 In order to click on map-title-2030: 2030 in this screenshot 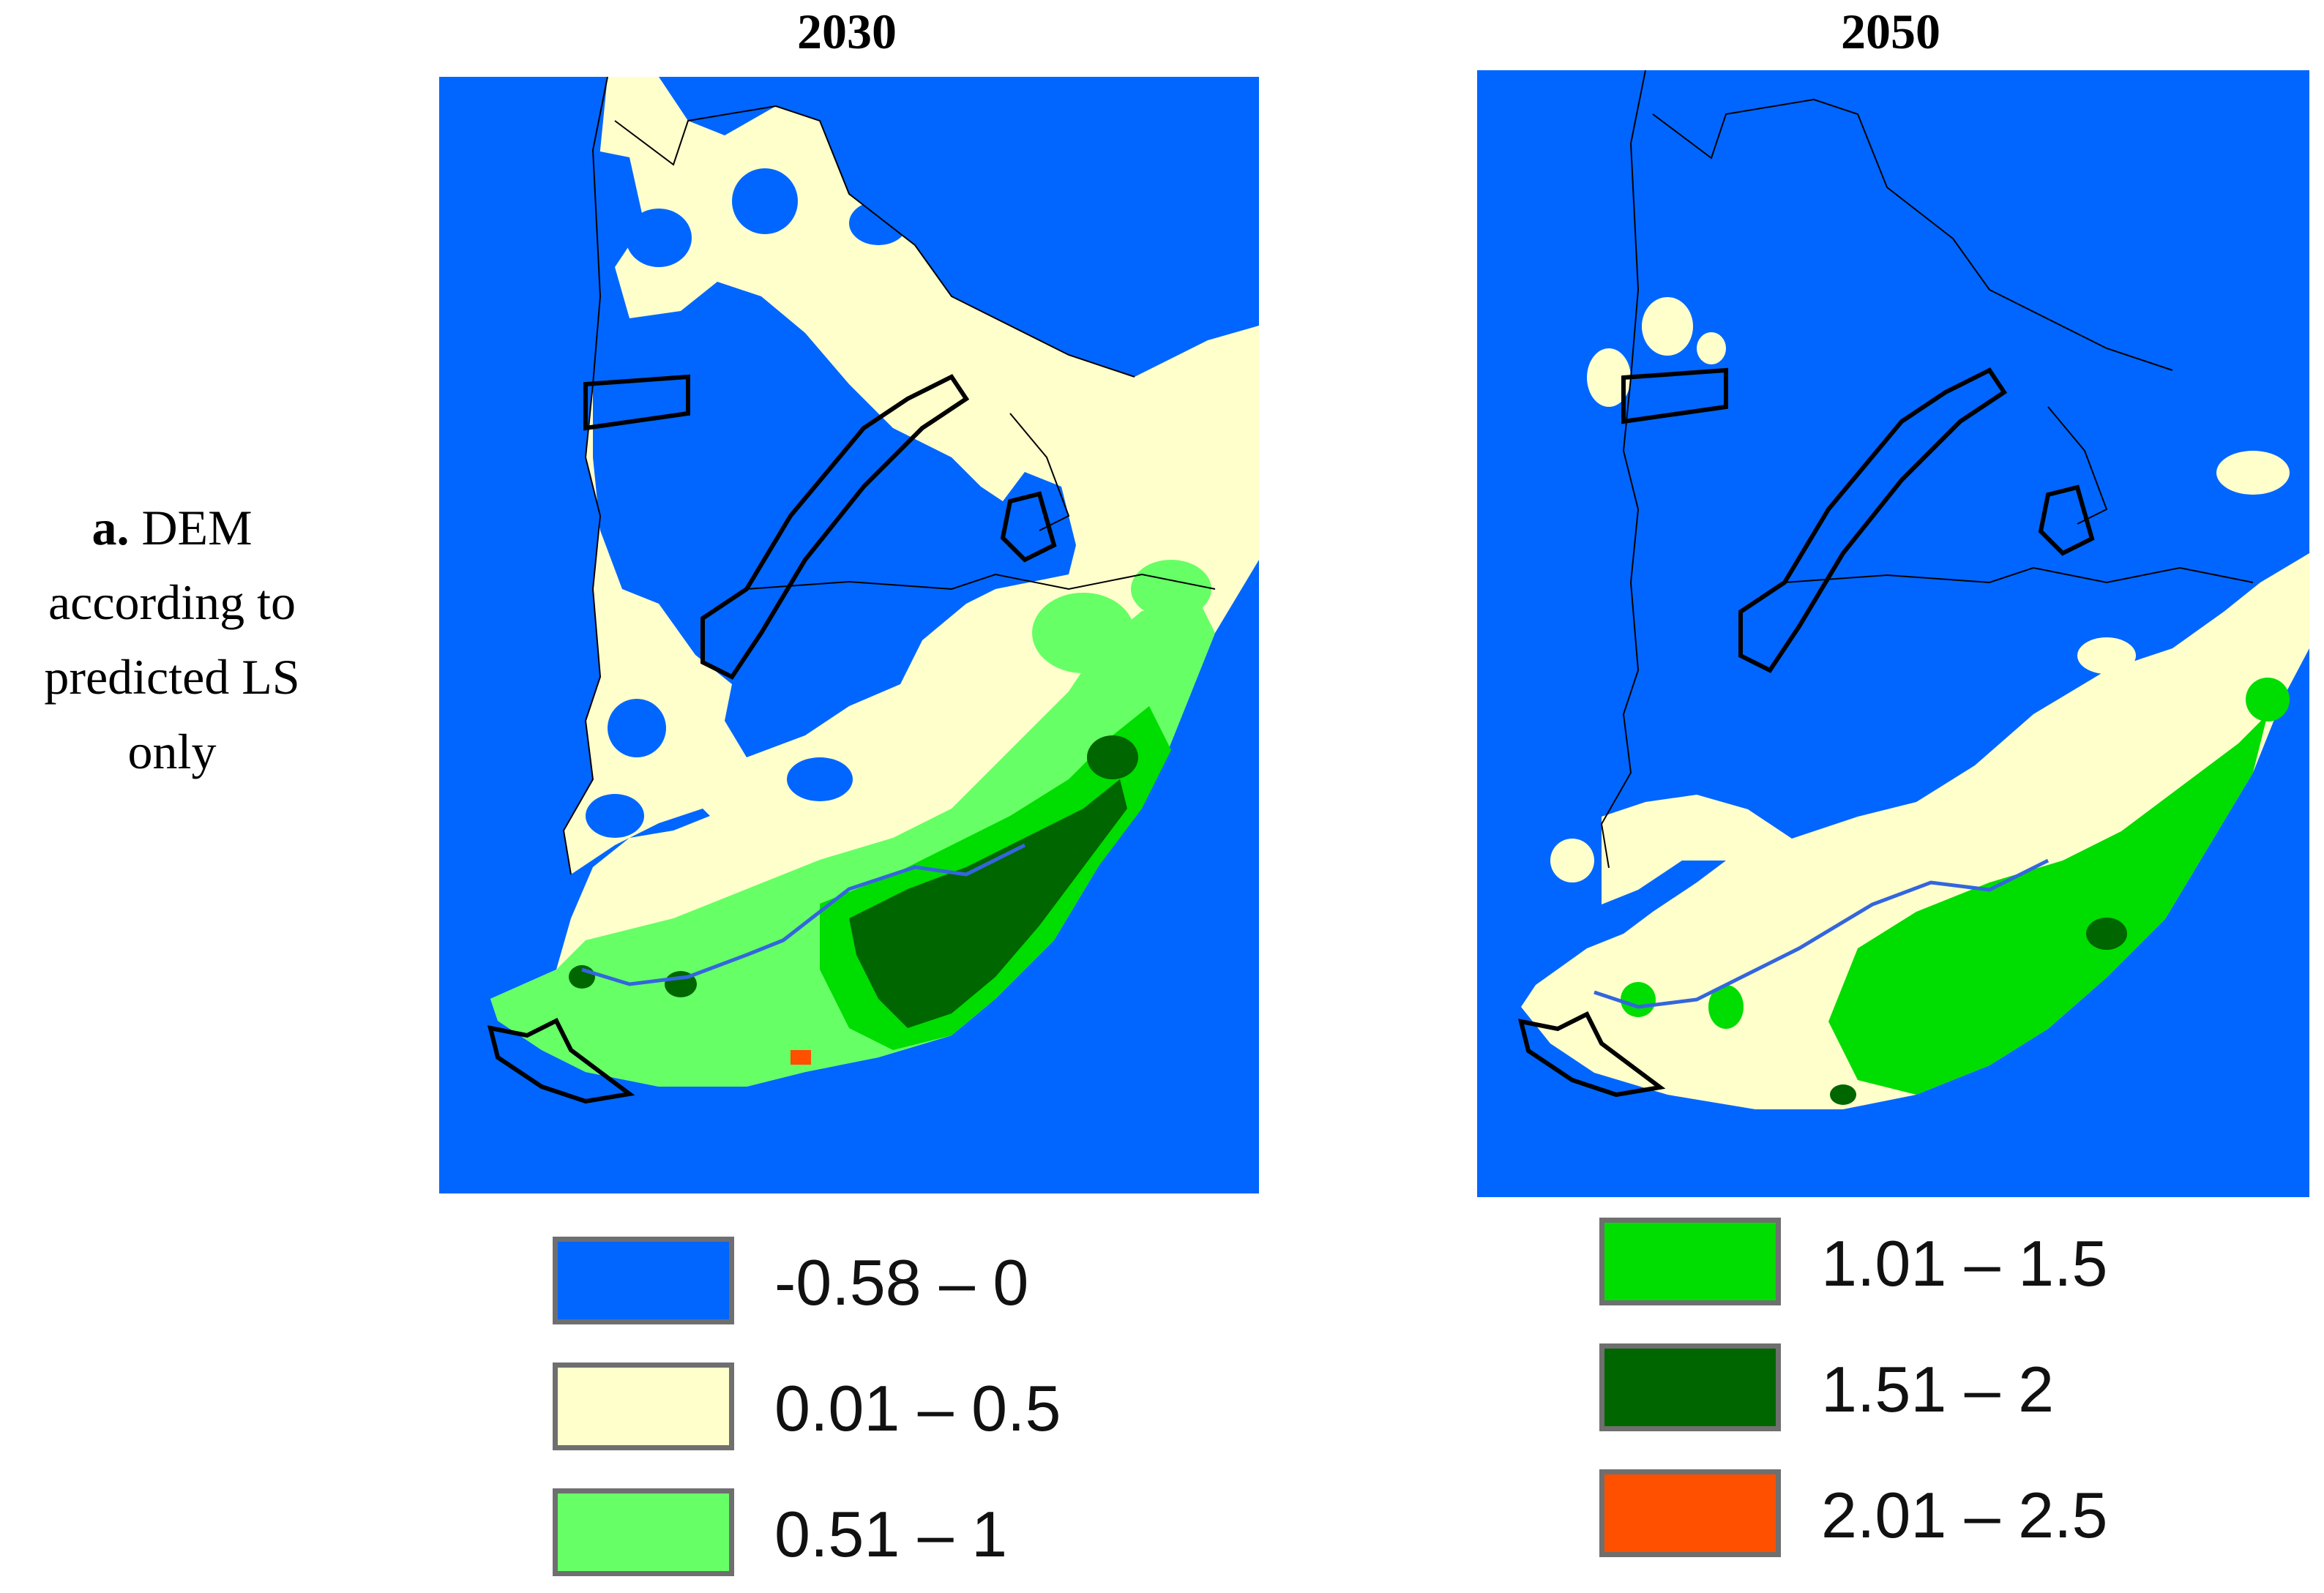, I will do `click(847, 31)`.